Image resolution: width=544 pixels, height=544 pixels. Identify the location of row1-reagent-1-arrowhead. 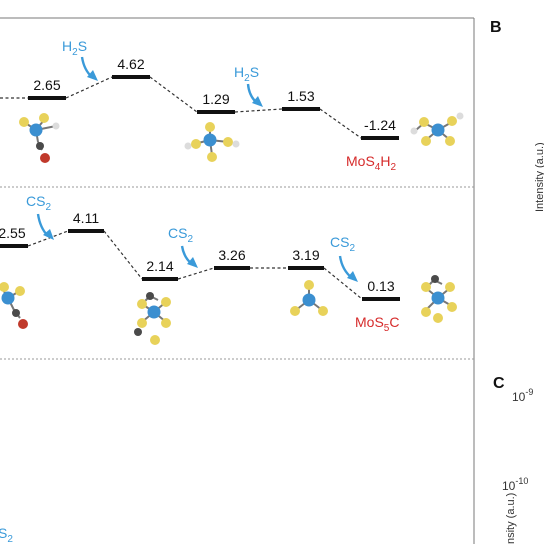
(92, 75).